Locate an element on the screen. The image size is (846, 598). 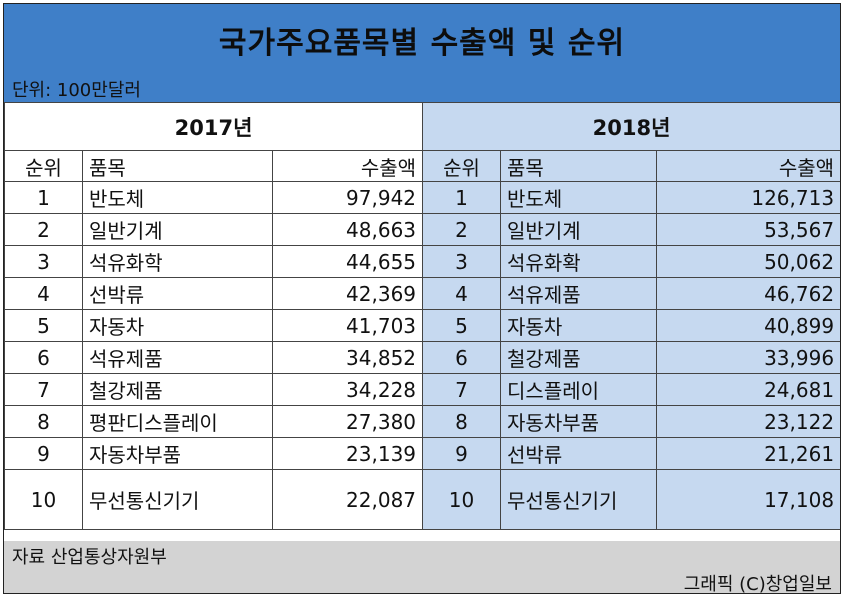
year-2017-header: 2017년 is located at coordinates (214, 126).